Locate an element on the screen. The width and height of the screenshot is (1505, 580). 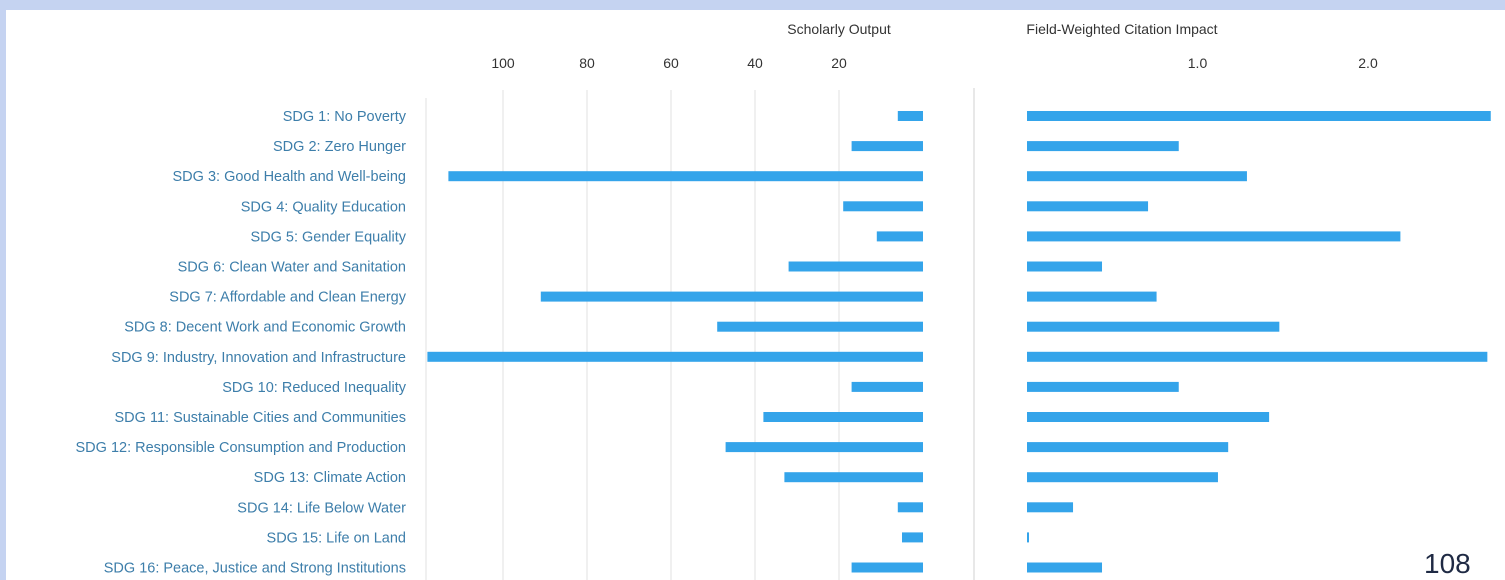
category-label: SDG 6: Clean Water and Sanitation is located at coordinates (292, 268).